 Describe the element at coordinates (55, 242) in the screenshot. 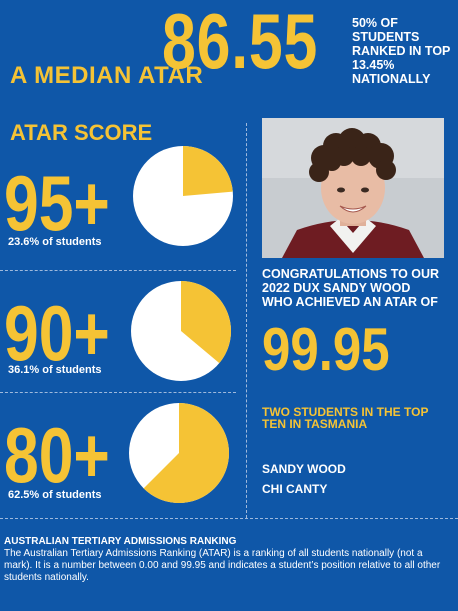

I see `score-95-caption: 23.6% of students` at that location.